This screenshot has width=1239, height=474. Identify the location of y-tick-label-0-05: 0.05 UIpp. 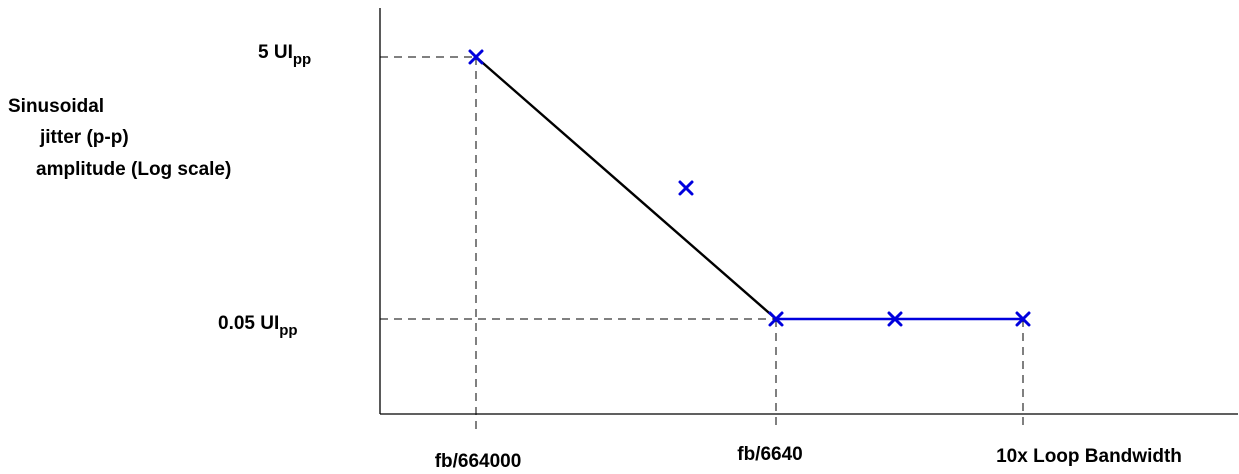
(258, 326).